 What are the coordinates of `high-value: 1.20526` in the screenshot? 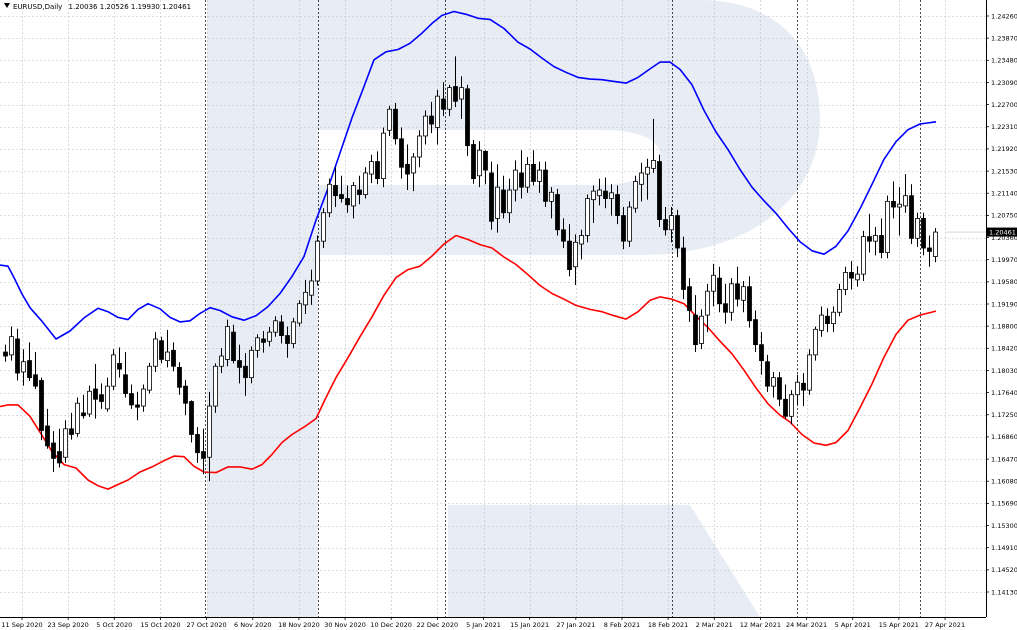 It's located at (114, 7).